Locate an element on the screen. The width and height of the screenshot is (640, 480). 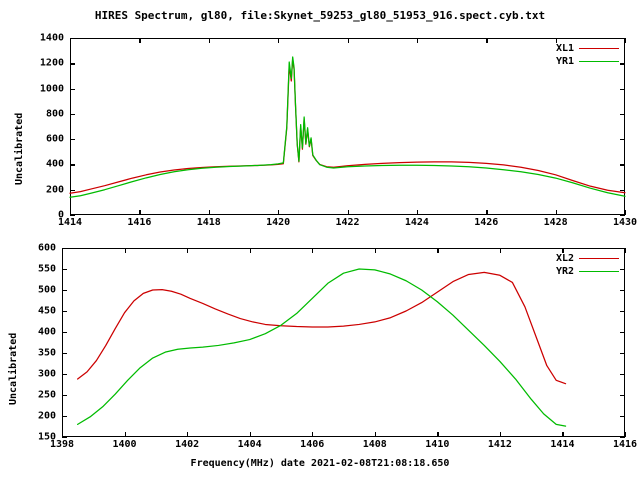
y-tick-label: 450 is located at coordinates (46, 311).